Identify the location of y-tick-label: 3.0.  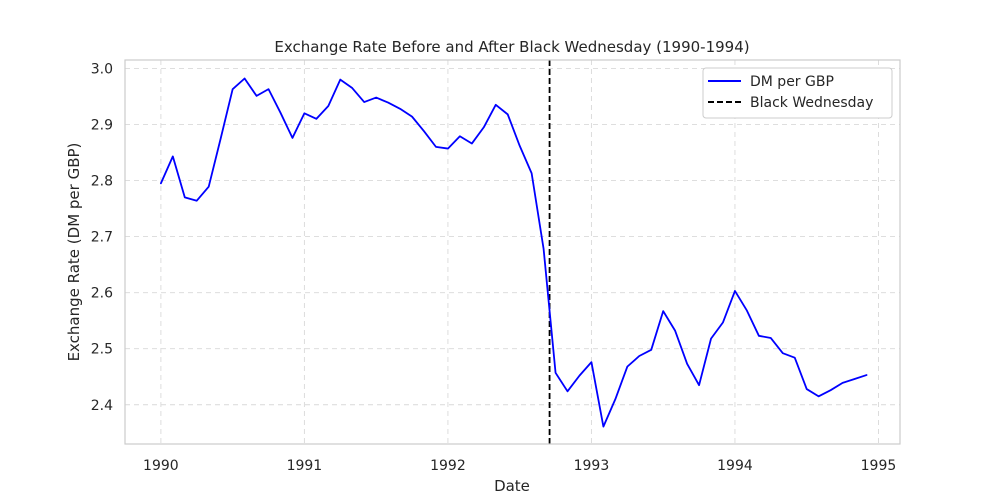
(102, 69).